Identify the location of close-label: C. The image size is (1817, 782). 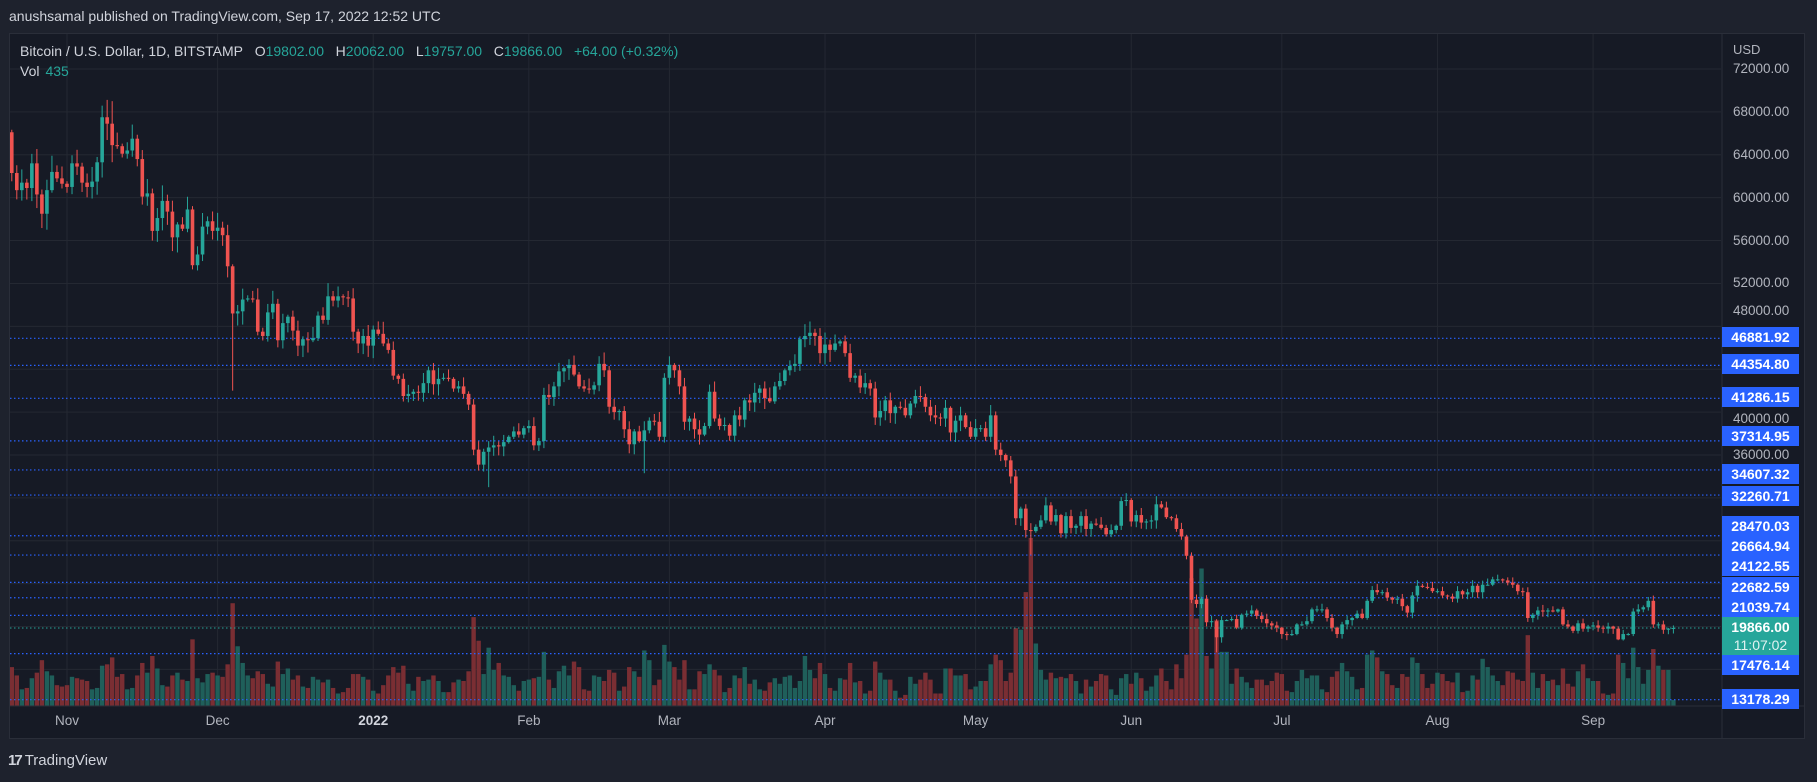
(498, 51).